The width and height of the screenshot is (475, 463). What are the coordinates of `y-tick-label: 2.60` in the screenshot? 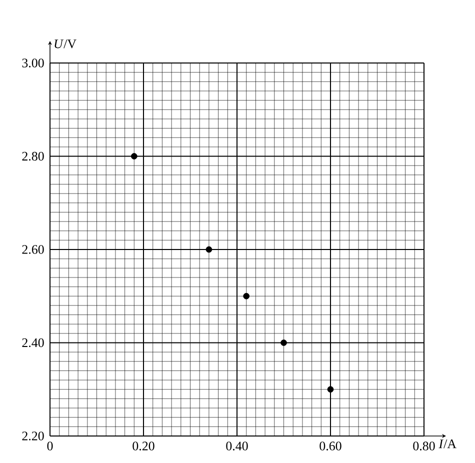 It's located at (33, 249).